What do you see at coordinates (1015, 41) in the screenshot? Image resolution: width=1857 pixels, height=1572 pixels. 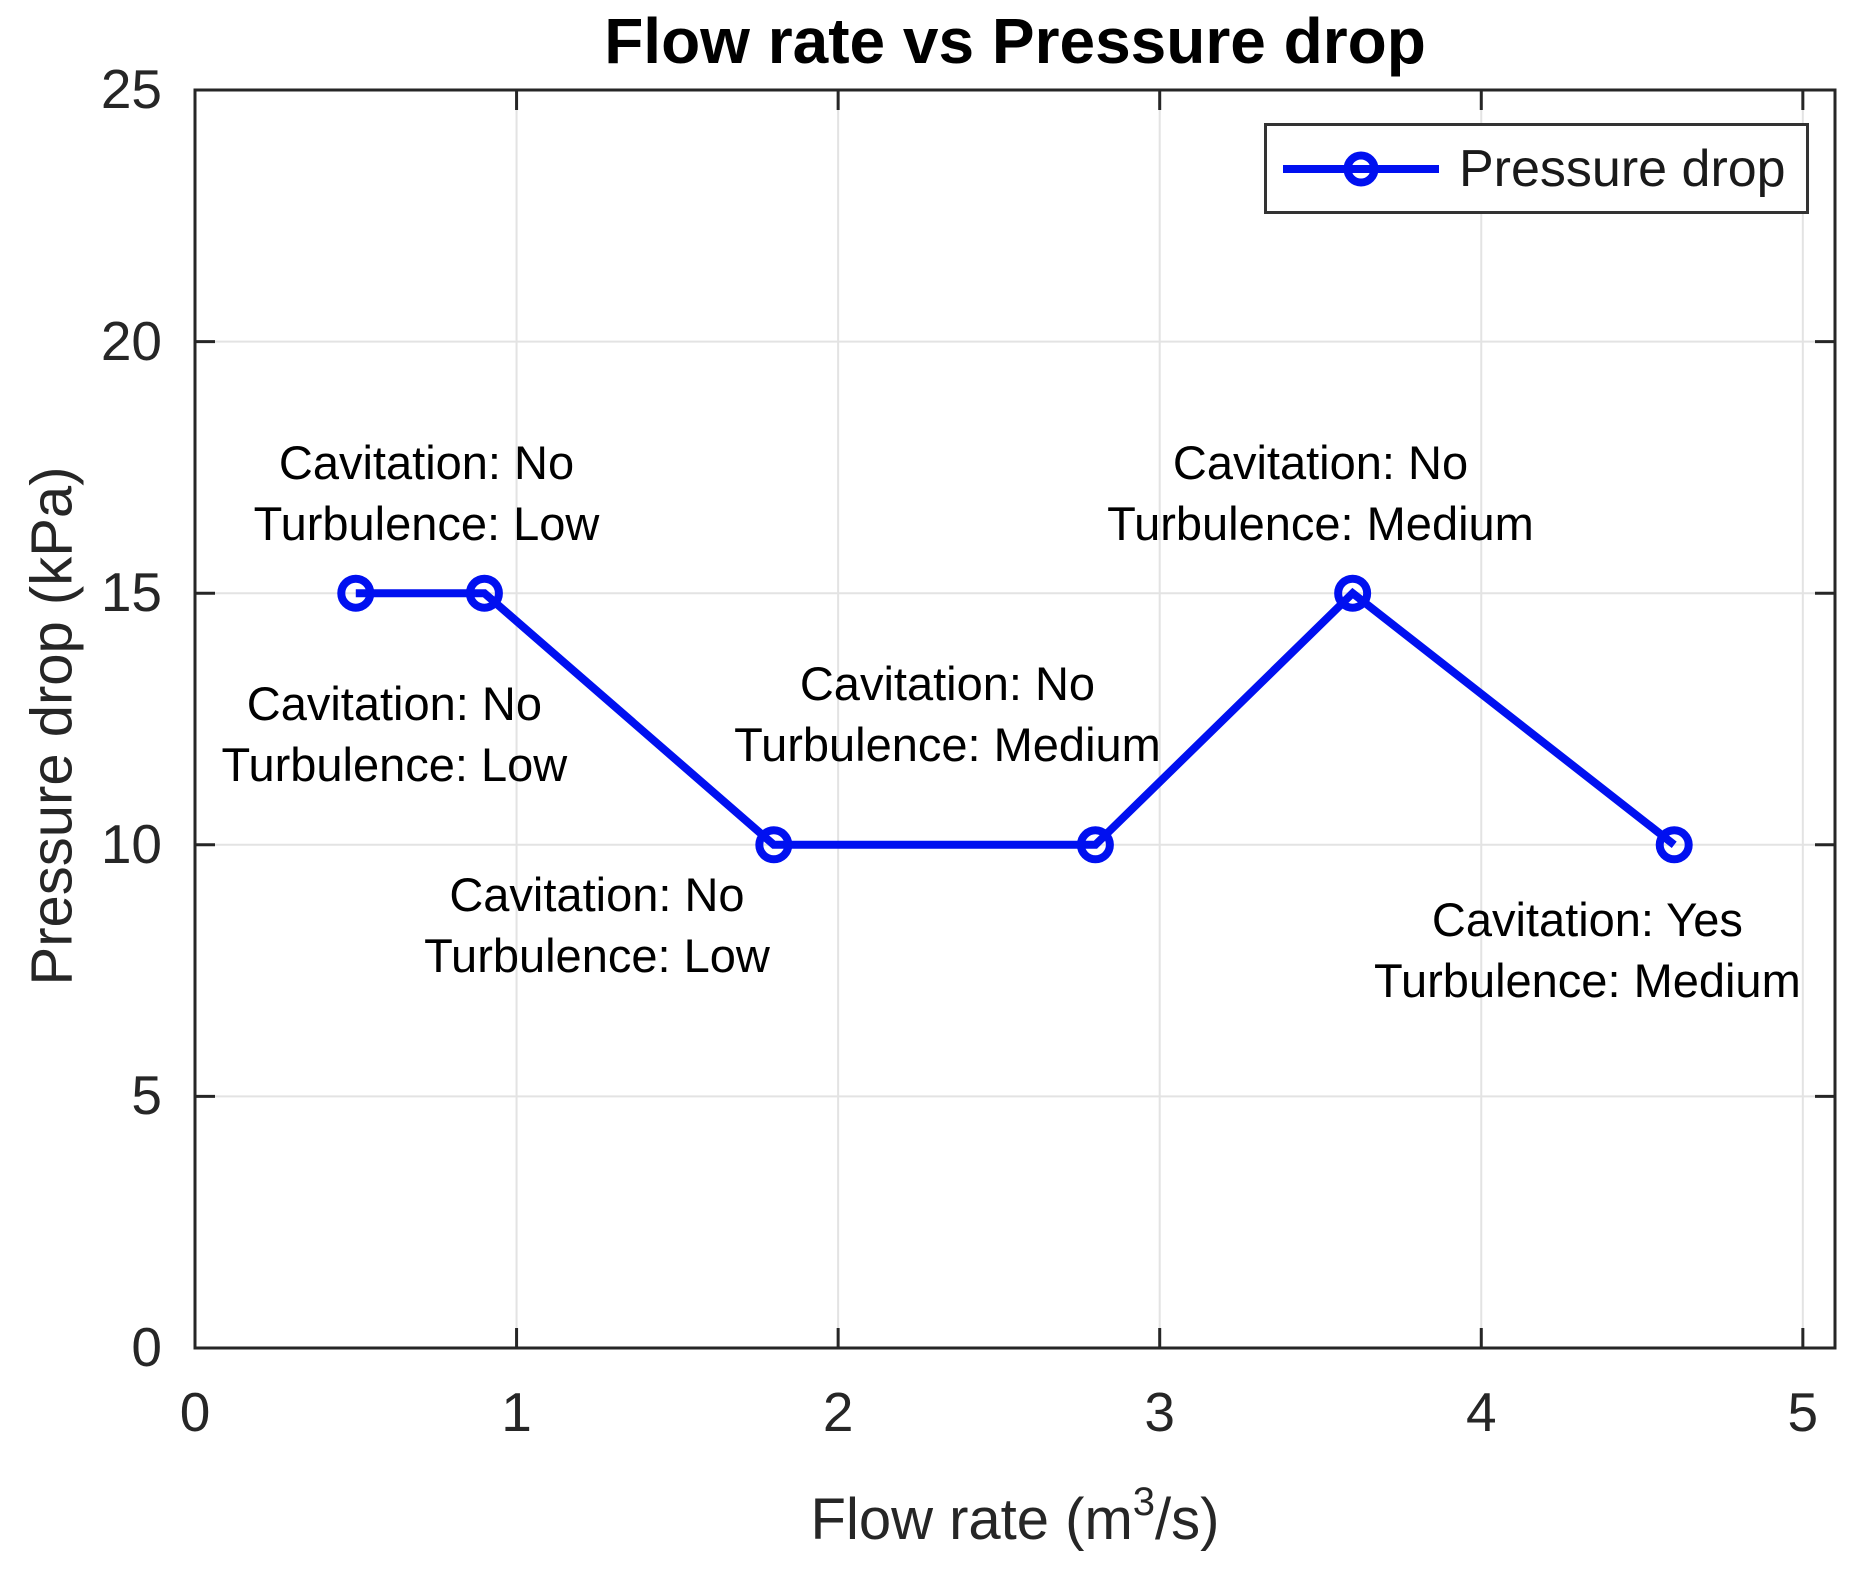 I see `chart-title: Flow rate vs Pressure drop` at bounding box center [1015, 41].